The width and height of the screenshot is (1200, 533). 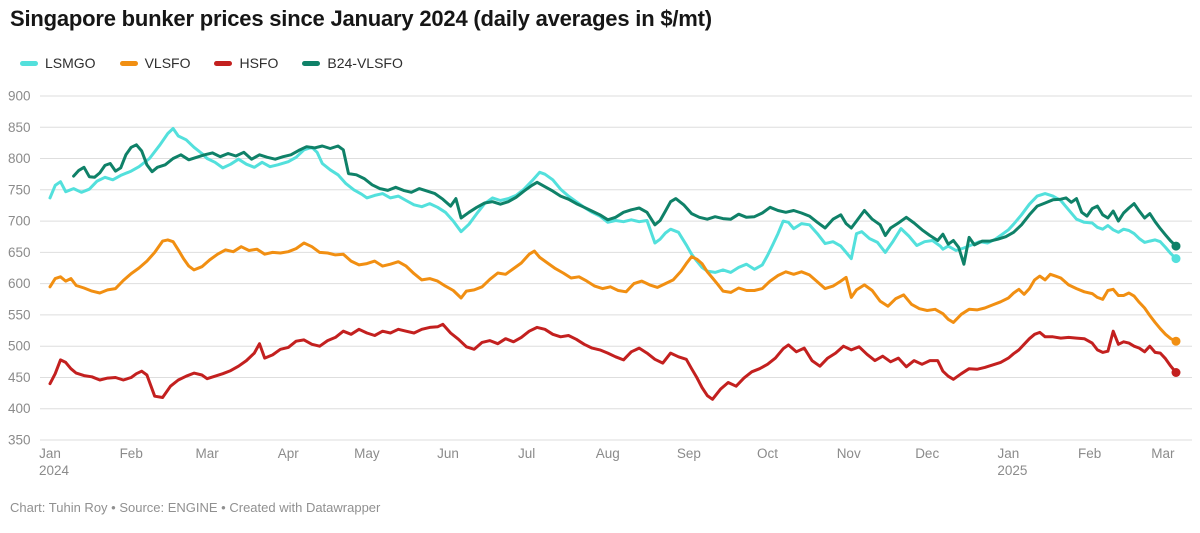 I want to click on x-axis-year-label: 2024, so click(x=54, y=470).